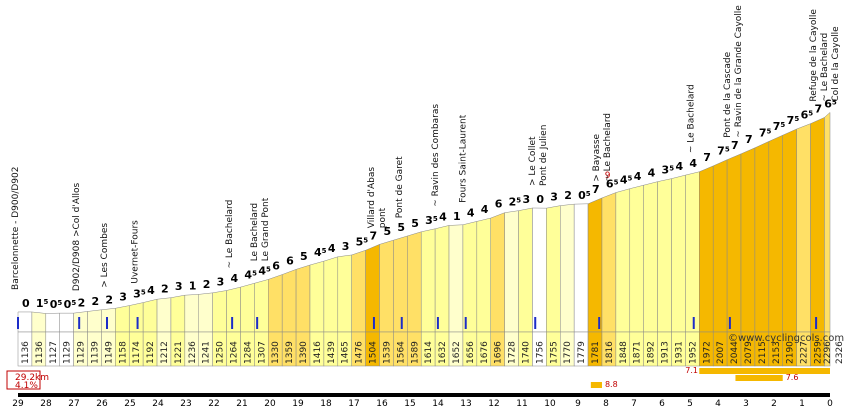 This screenshot has width=846, height=409. What do you see at coordinates (693, 352) in the screenshot?
I see `elevation-label: 1952` at bounding box center [693, 352].